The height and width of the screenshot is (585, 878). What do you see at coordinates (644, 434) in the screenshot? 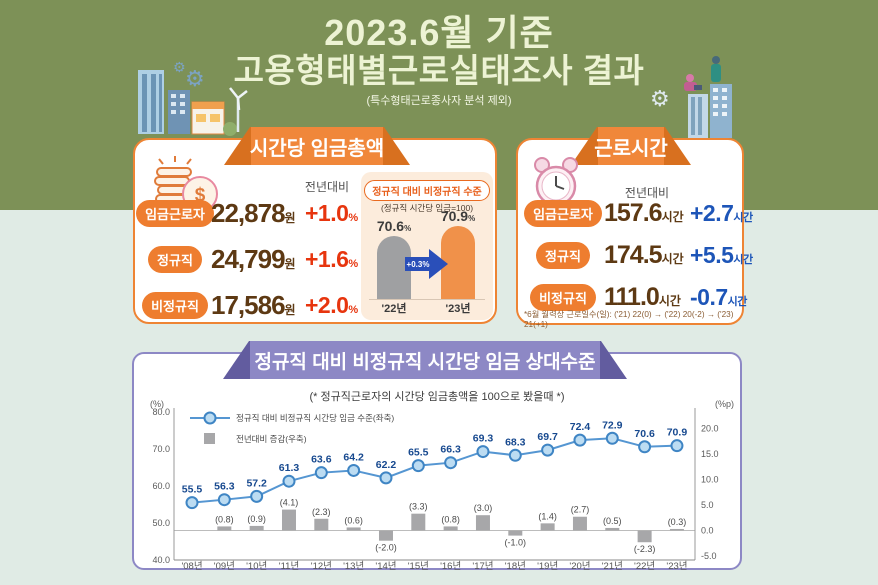
I see `svg-text: 70.6` at bounding box center [644, 434].